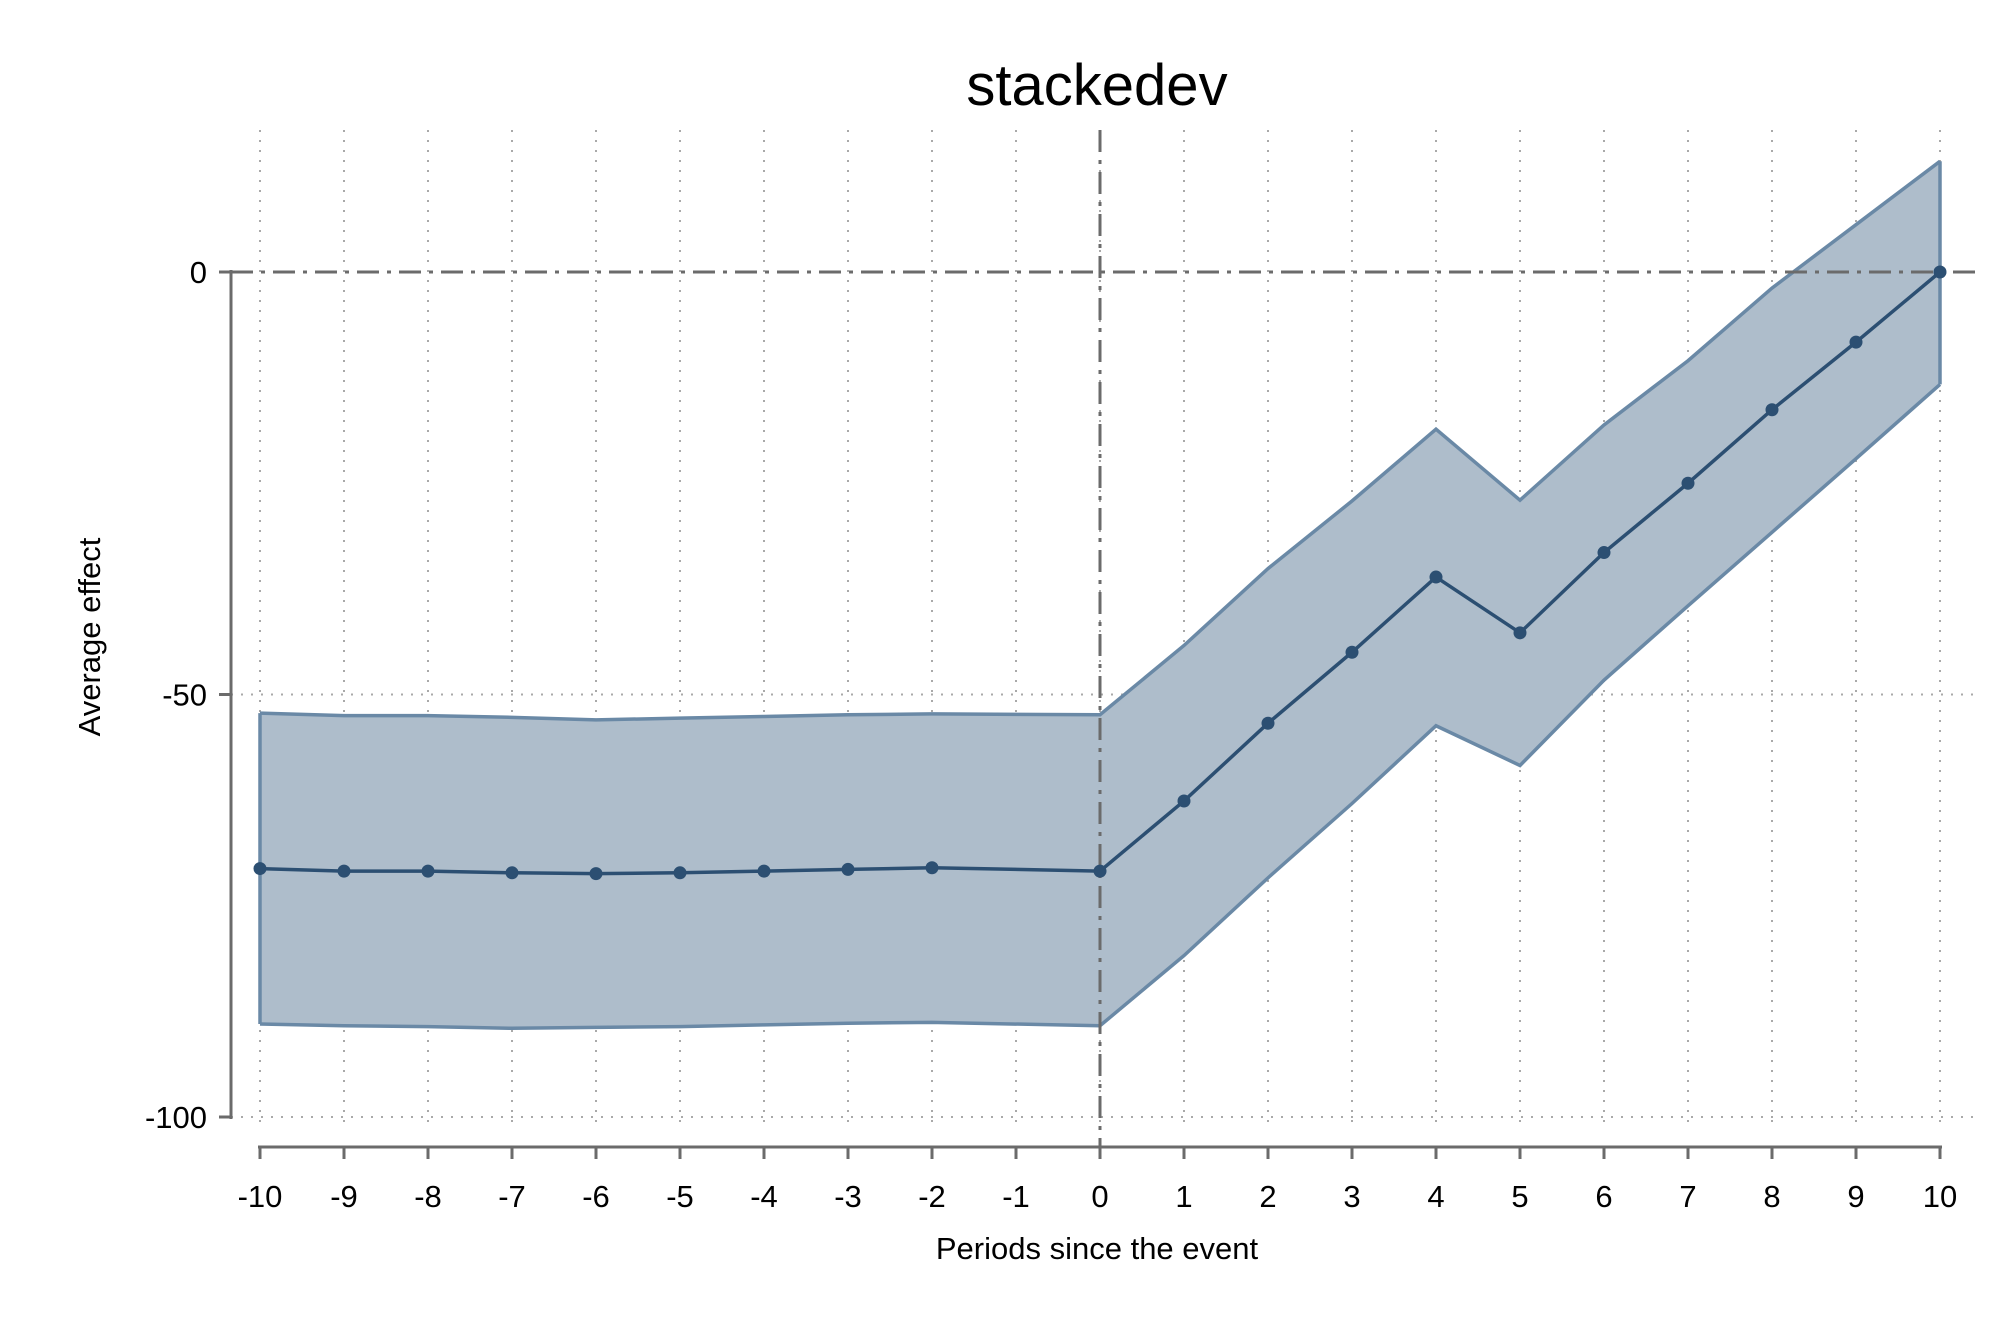  I want to click on x-tick-label: 2, so click(1267, 1196).